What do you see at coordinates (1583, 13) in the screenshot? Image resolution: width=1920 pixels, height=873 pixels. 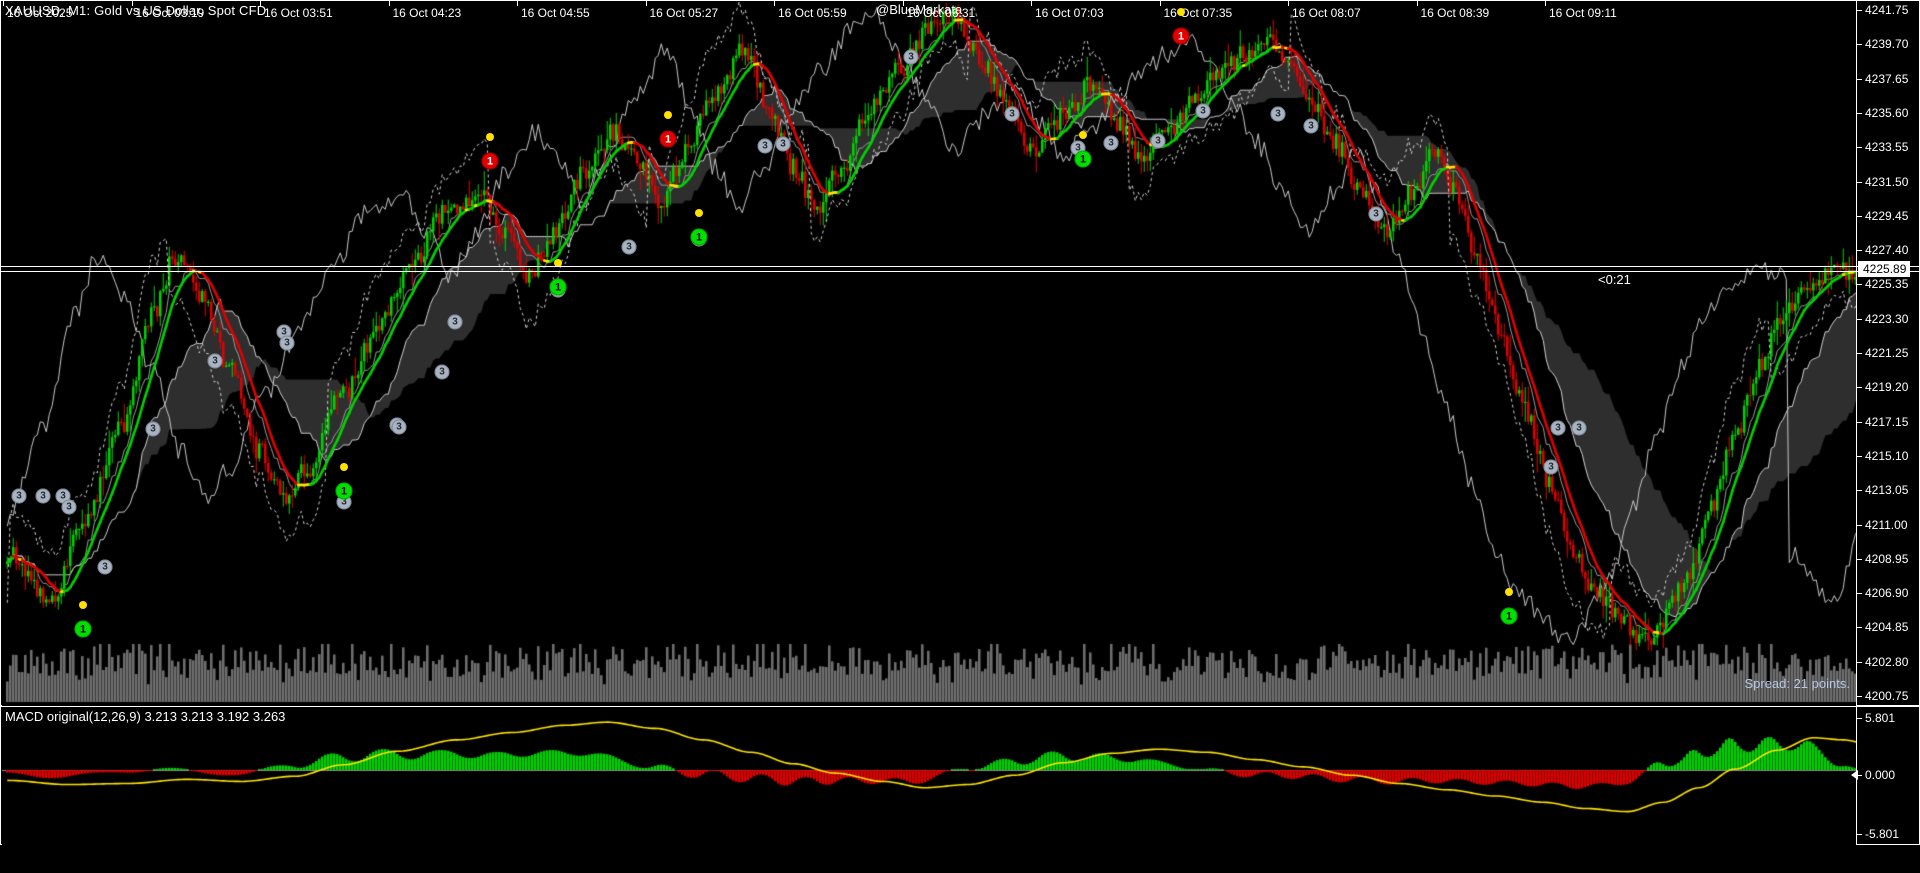 I see `time-tick-label: 16 Oct 09:11` at bounding box center [1583, 13].